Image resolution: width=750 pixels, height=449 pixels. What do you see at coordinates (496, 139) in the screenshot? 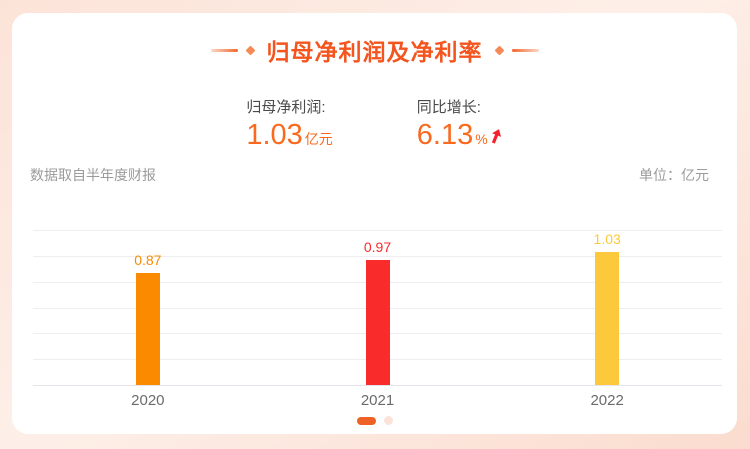
I see `trend-up-arrow-icon` at bounding box center [496, 139].